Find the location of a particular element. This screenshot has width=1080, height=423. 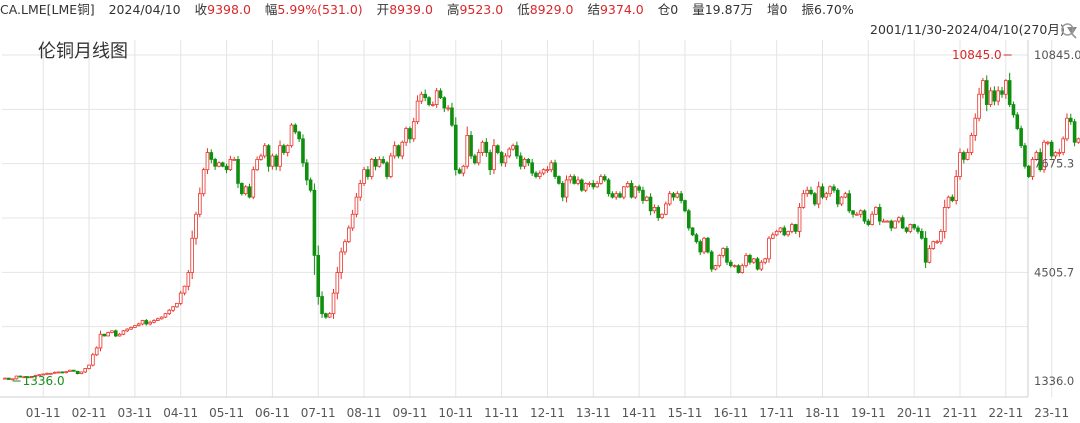

quote-date: 2024/04/10 is located at coordinates (144, 9).